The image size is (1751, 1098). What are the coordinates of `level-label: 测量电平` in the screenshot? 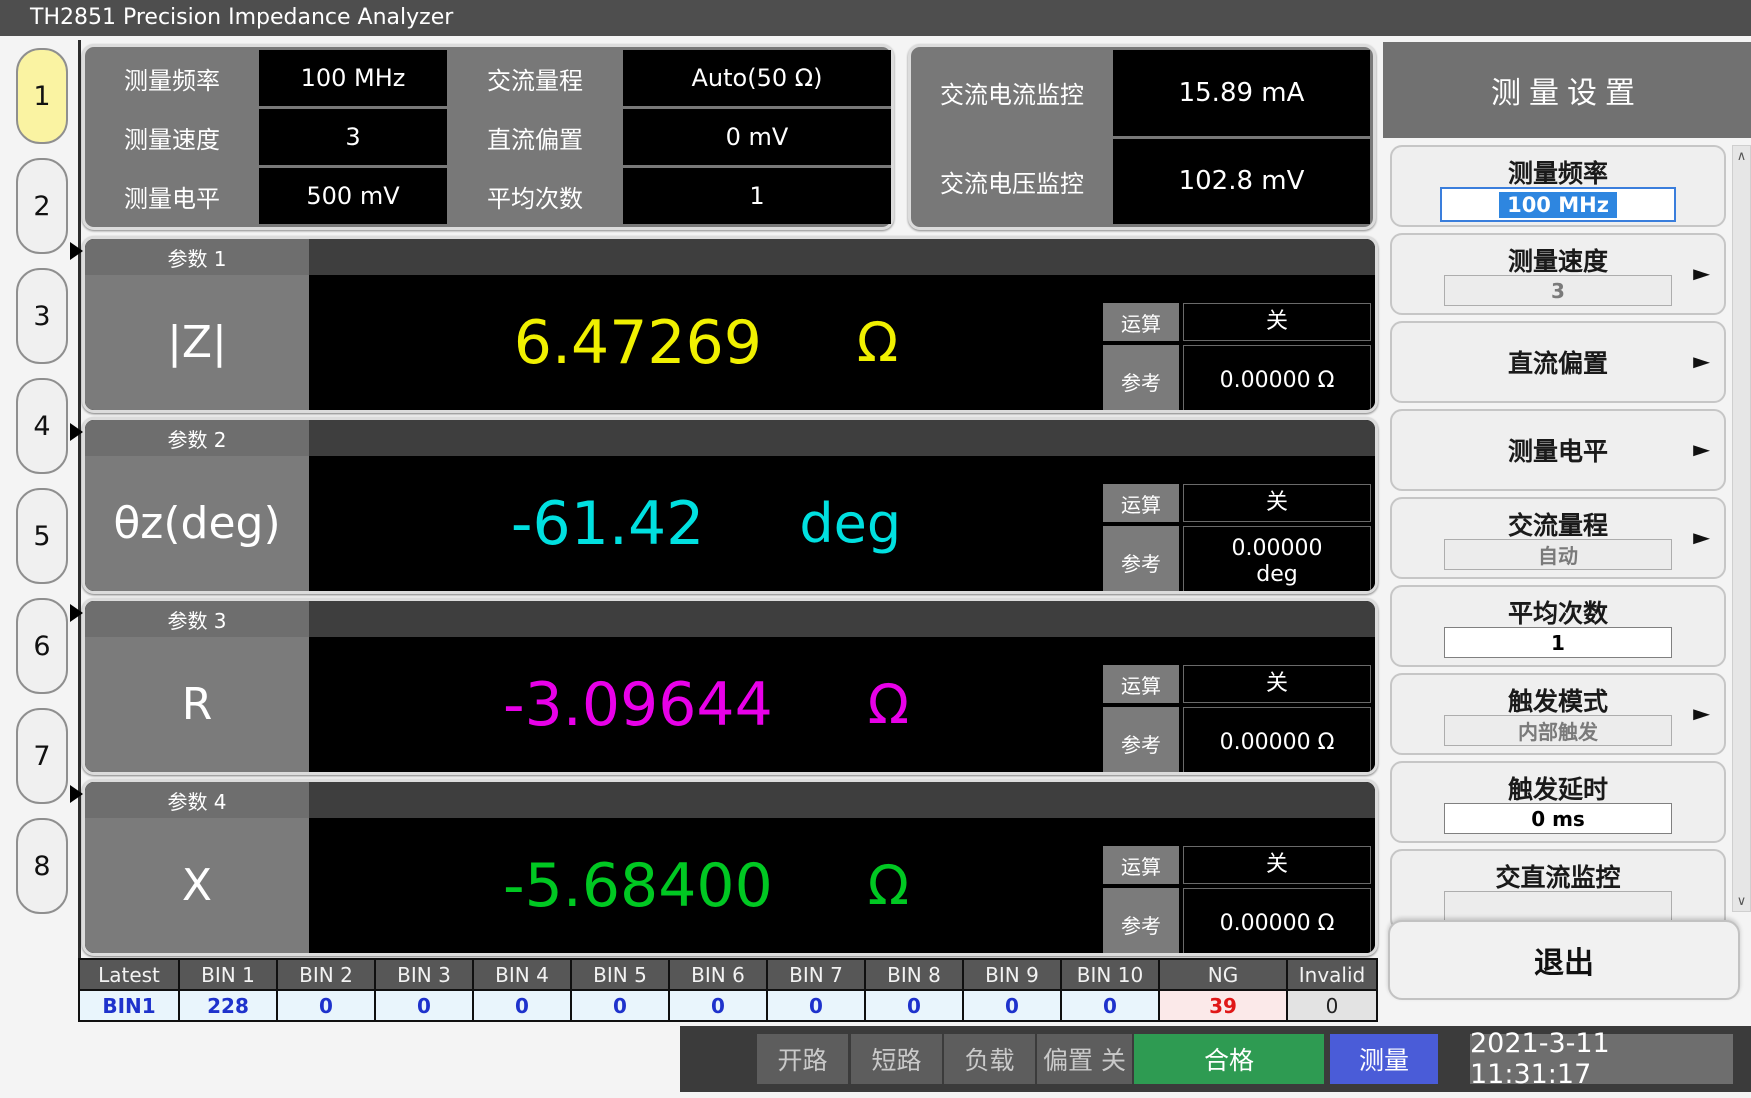 It's located at (172, 196).